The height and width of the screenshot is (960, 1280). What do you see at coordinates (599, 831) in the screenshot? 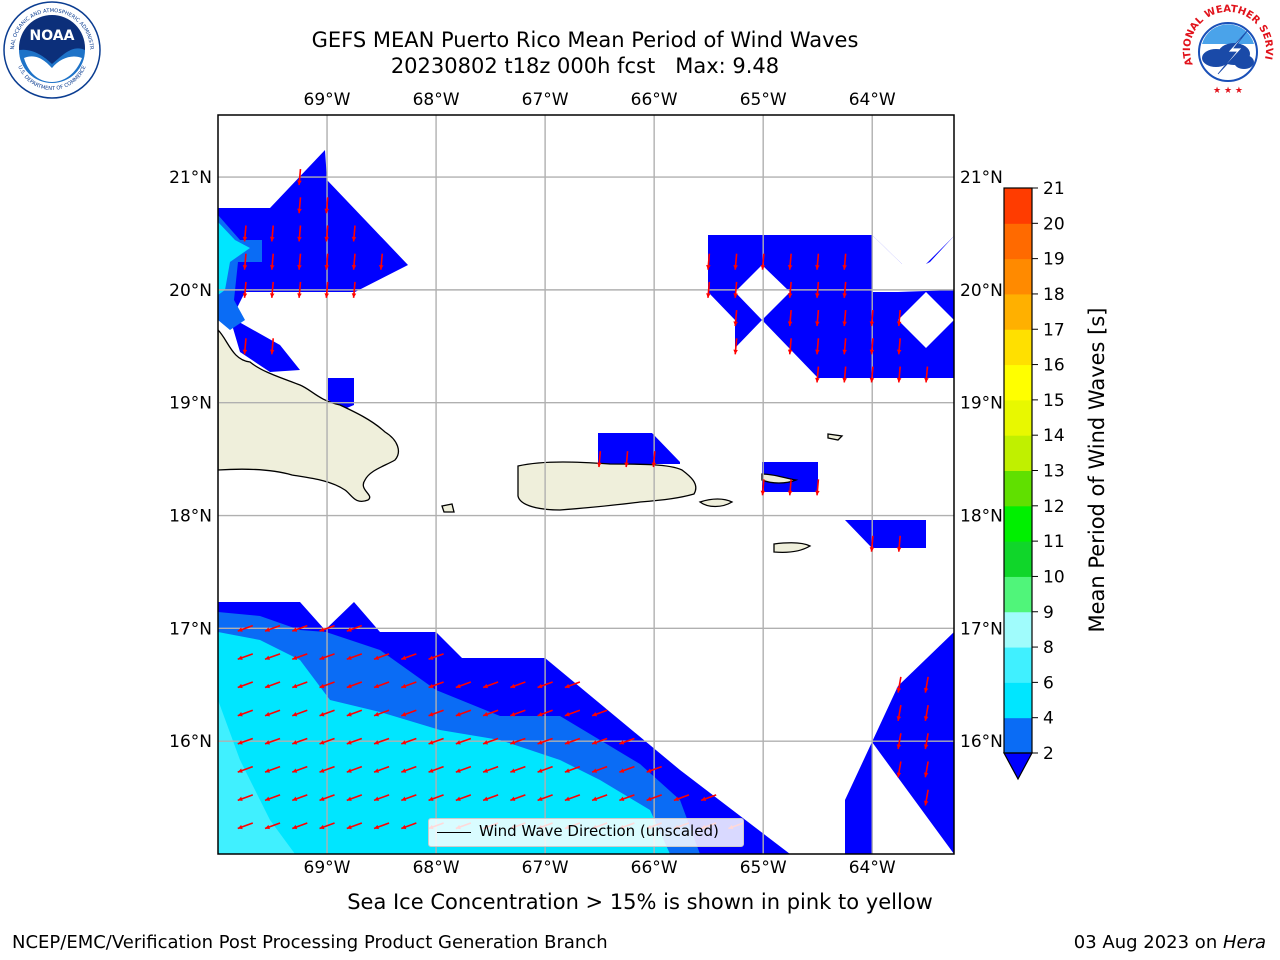
I see `legend-label: Wind Wave Direction (unscaled)` at bounding box center [599, 831].